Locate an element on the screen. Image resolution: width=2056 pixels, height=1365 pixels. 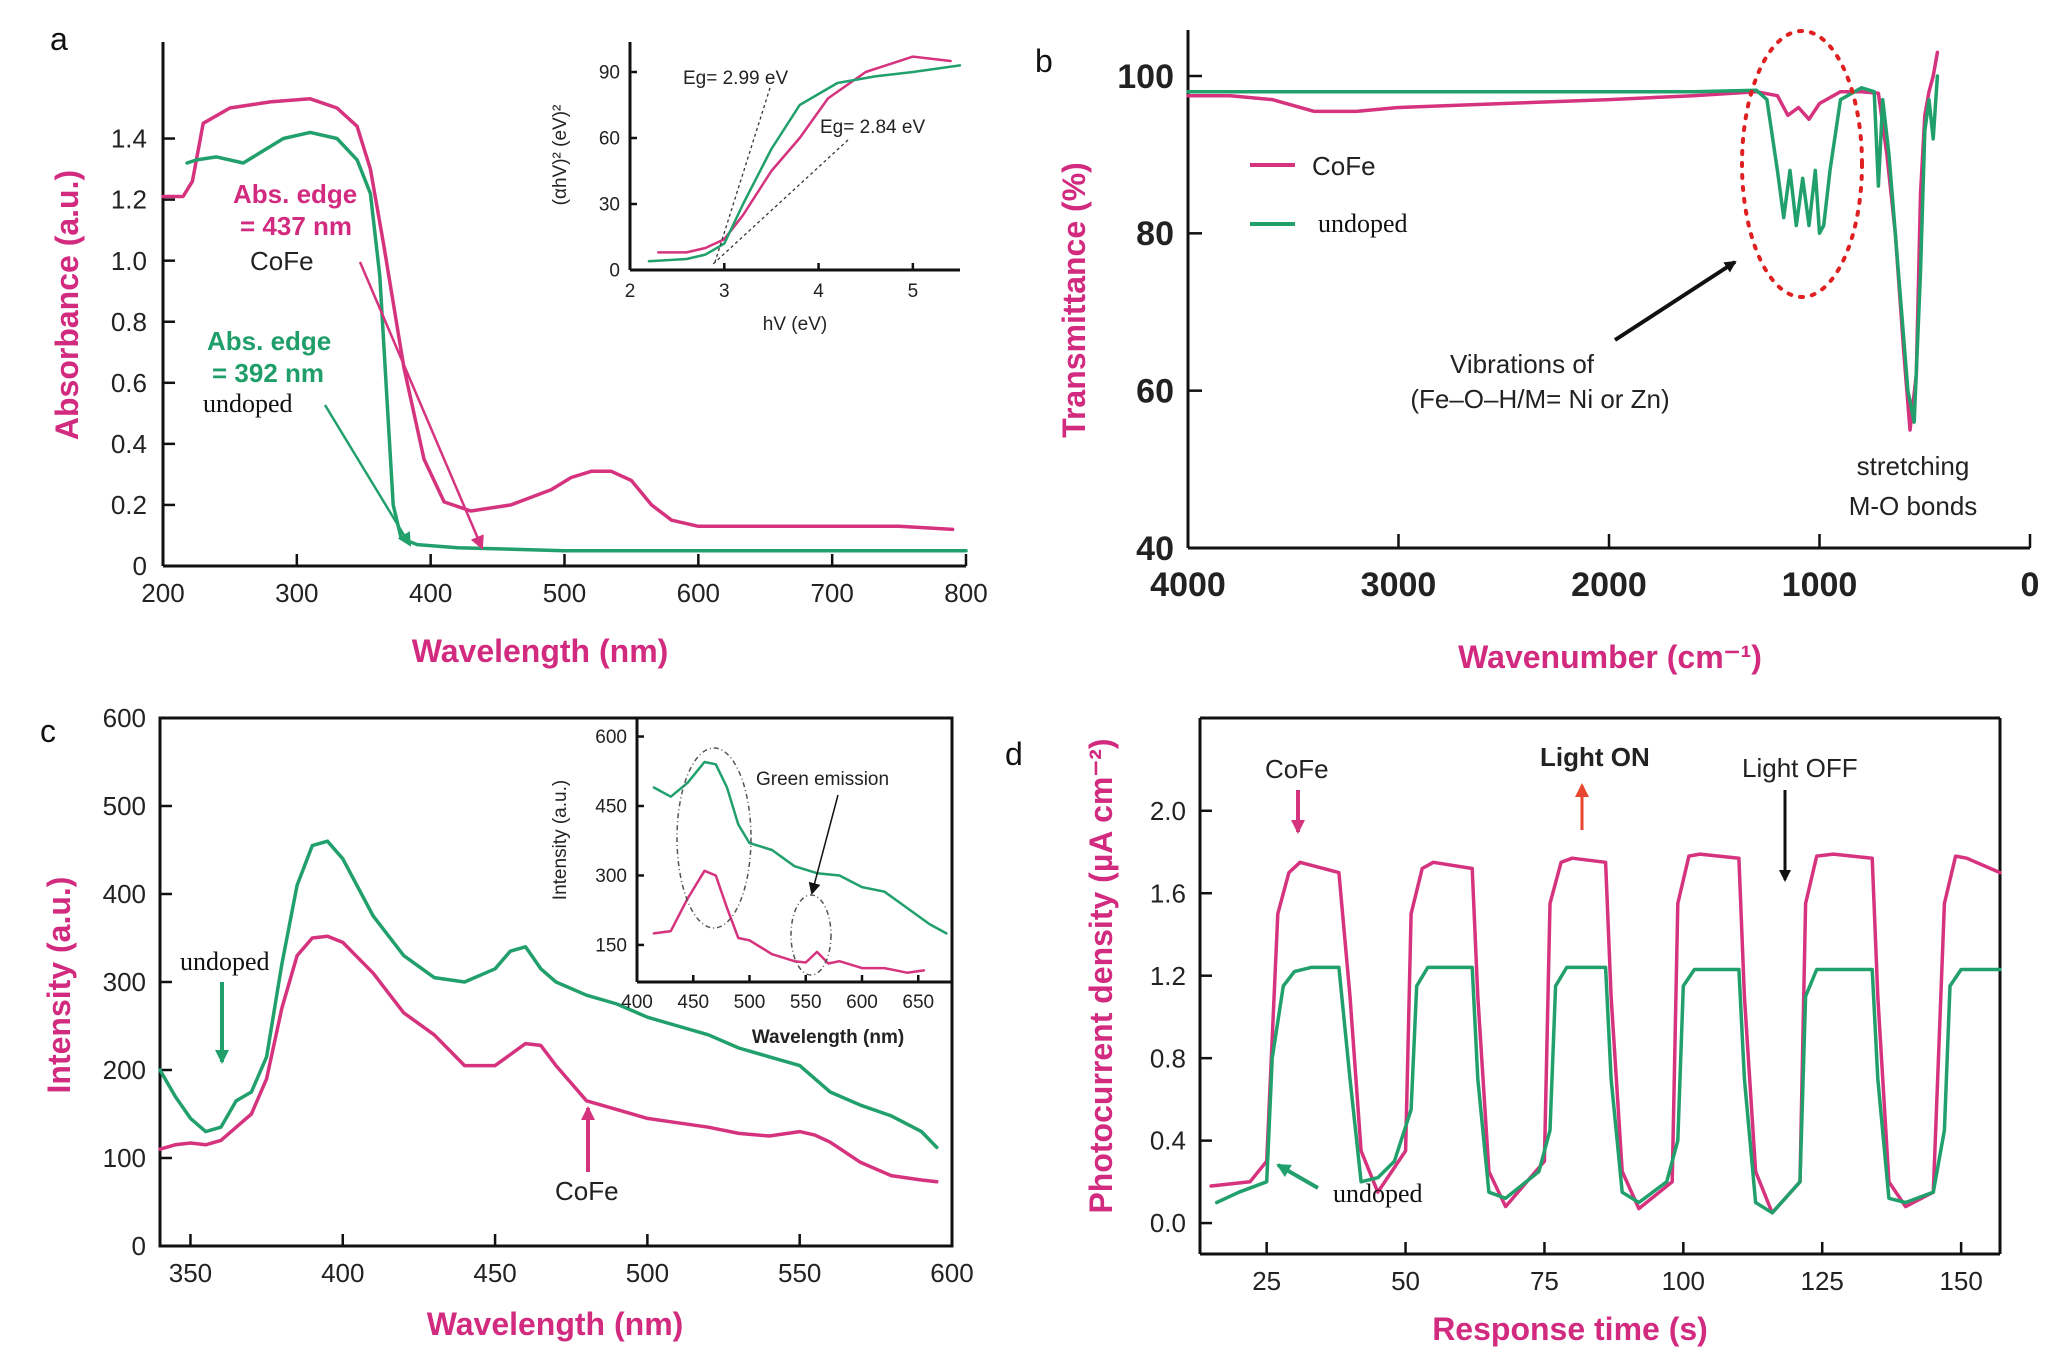
panel-c-ytick-label: 100 is located at coordinates (124, 1158).